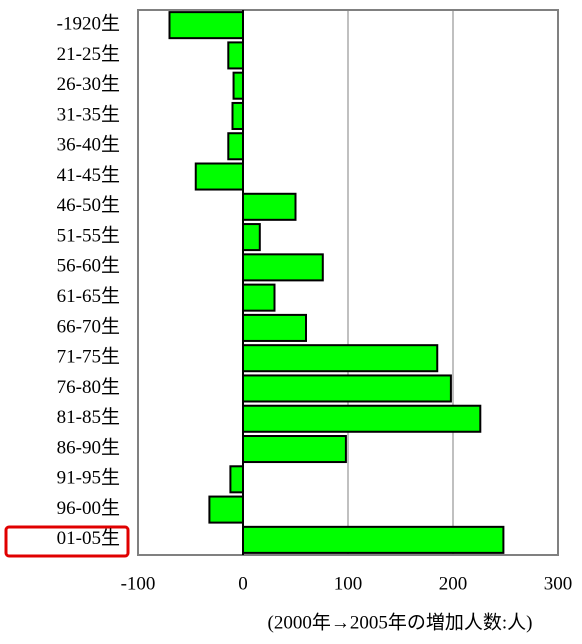 The image size is (582, 644). I want to click on x-tick-label: 300, so click(558, 583).